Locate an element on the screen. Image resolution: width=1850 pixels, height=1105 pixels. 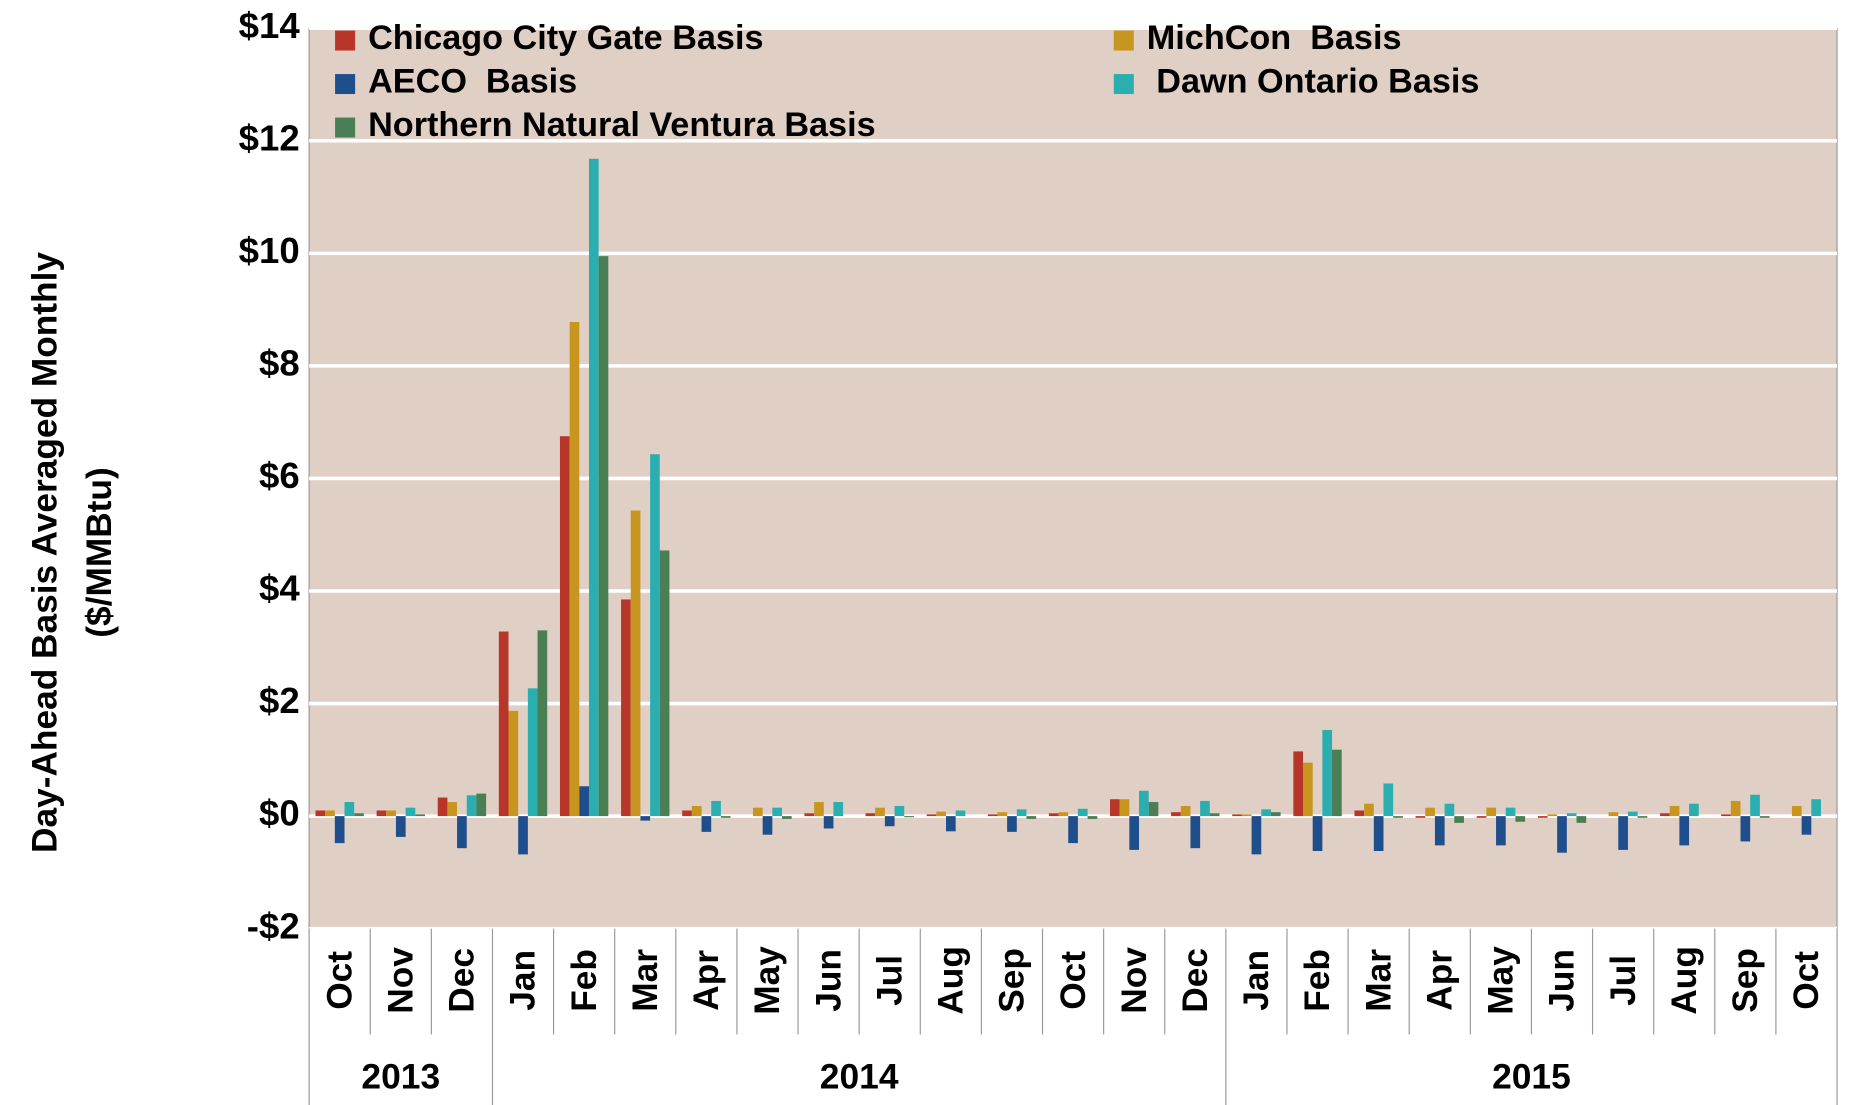
x-tick-label: Dec is located at coordinates (462, 980).